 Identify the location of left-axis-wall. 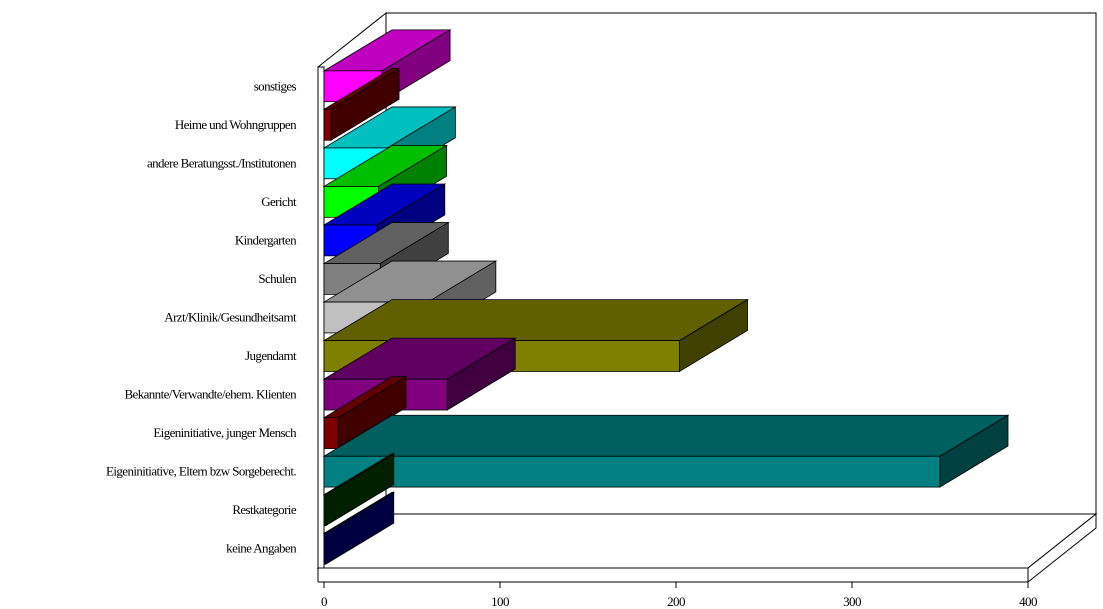
(321, 317).